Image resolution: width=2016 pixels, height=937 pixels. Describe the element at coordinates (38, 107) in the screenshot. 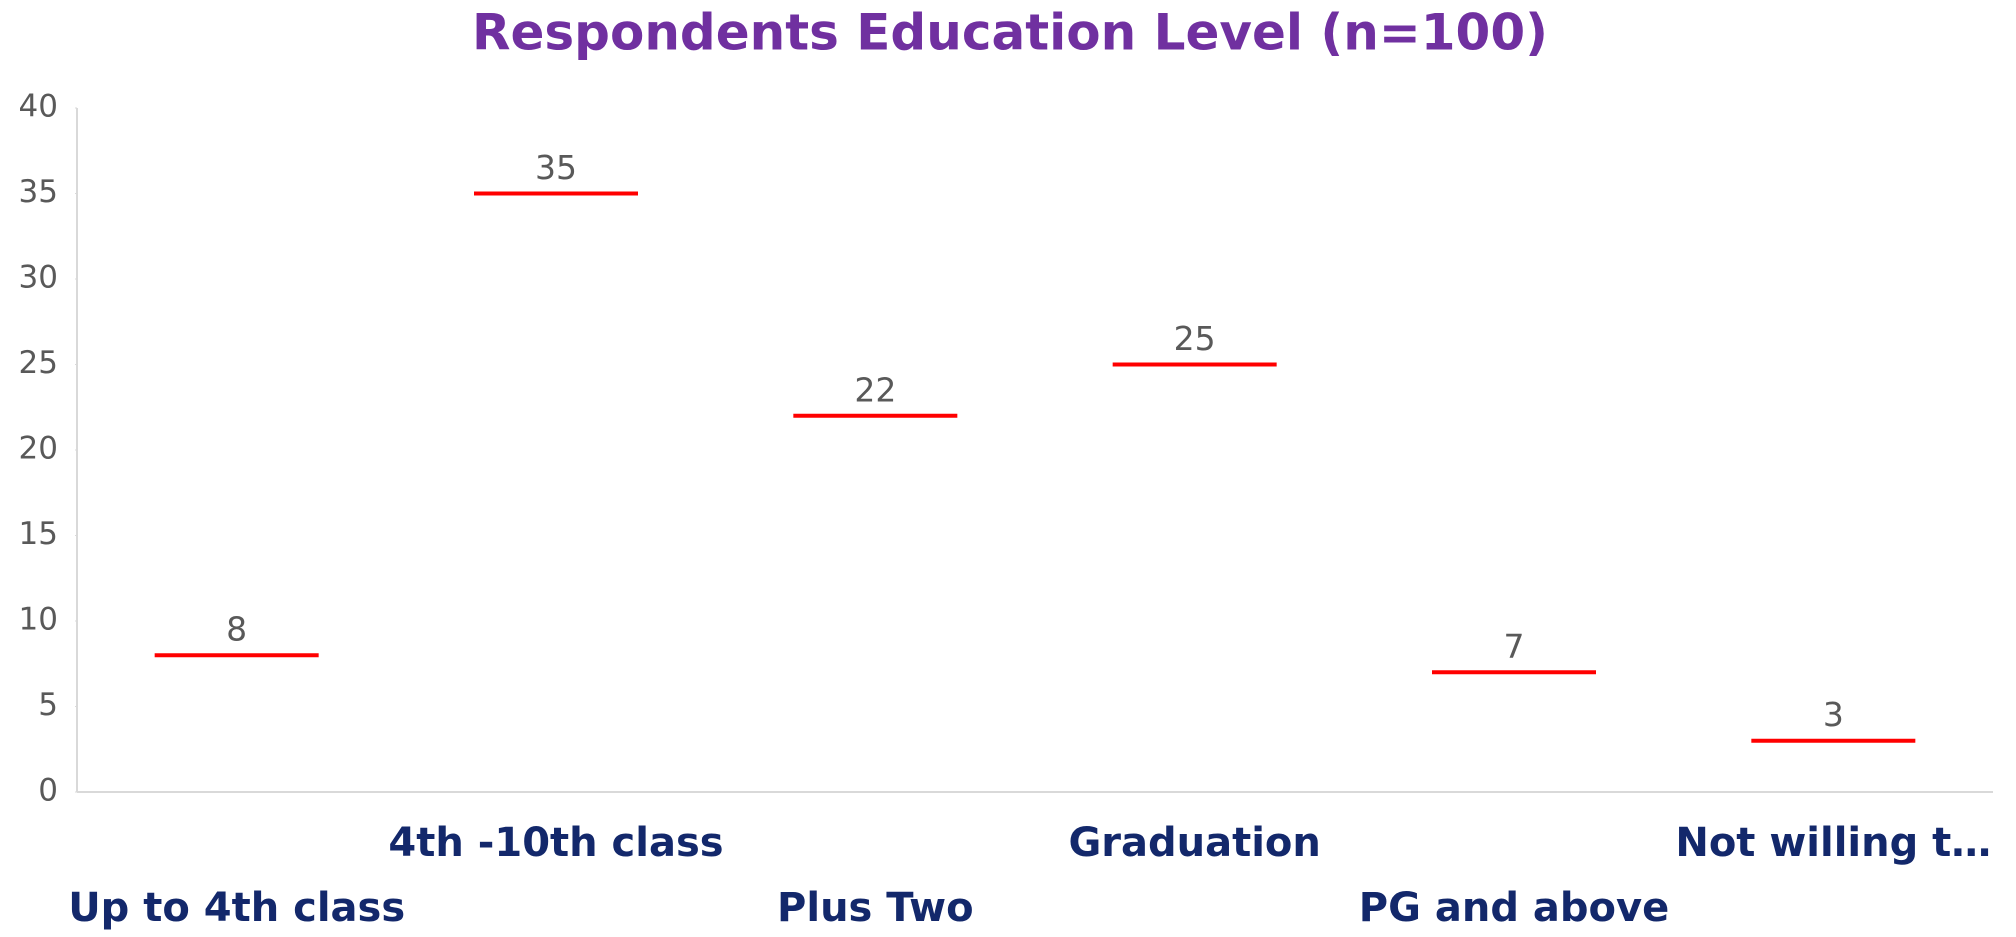

I see `y-tick-label: 40` at that location.